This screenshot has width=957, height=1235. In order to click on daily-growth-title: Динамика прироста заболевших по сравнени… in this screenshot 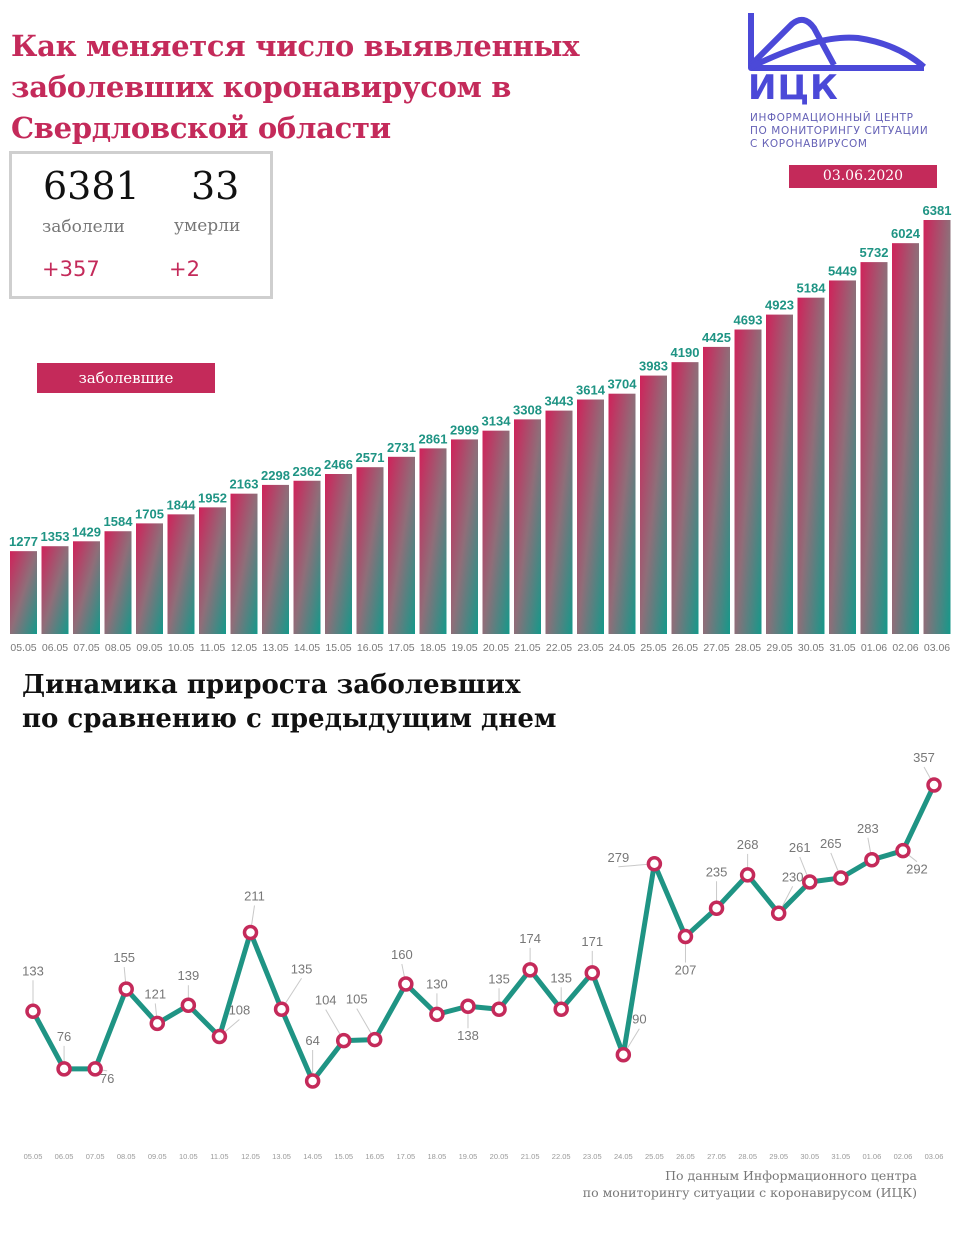, I will do `click(289, 702)`.